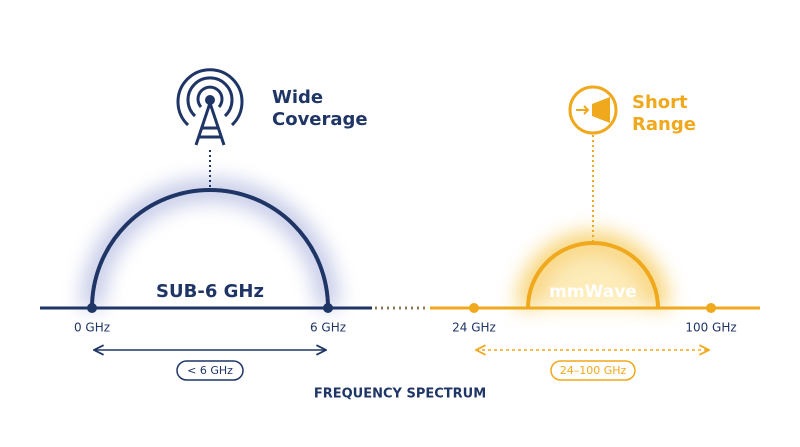 Image resolution: width=800 pixels, height=447 pixels. What do you see at coordinates (320, 119) in the screenshot?
I see `label: Coverage` at bounding box center [320, 119].